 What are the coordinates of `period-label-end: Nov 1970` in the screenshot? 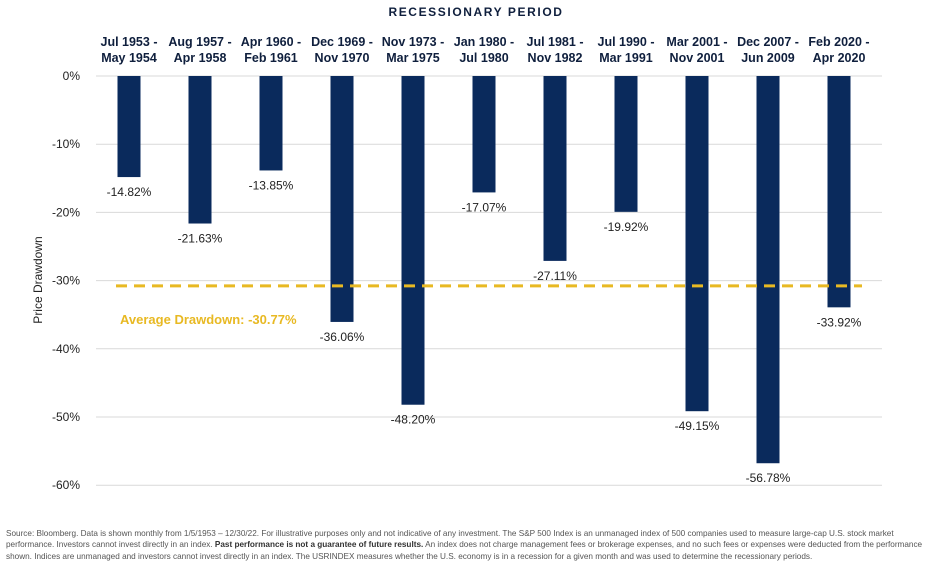 It's located at (342, 58).